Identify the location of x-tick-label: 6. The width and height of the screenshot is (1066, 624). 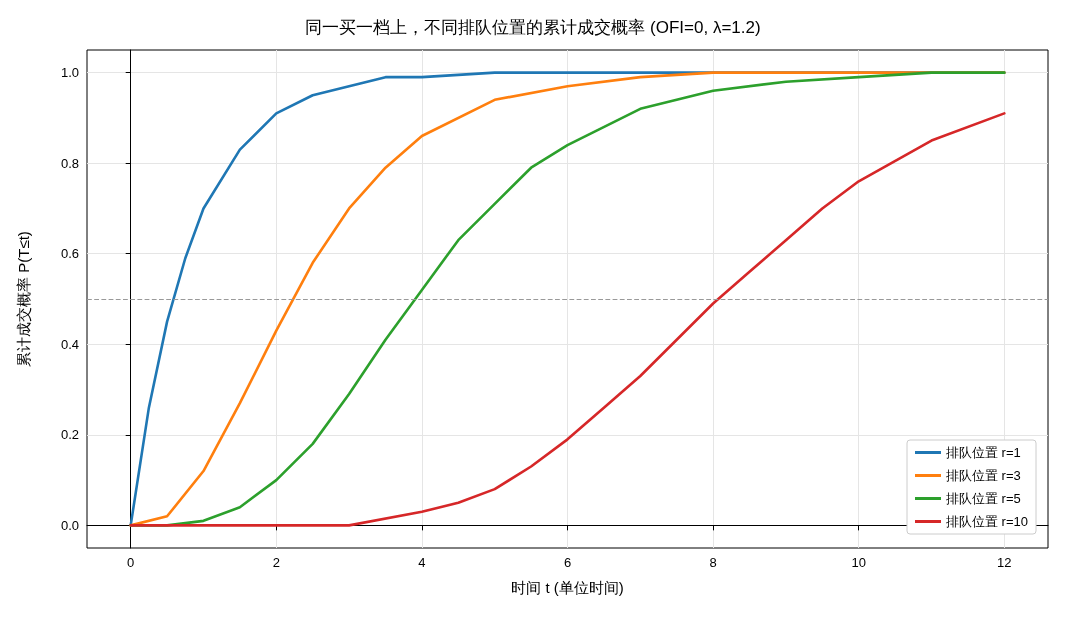
(567, 562).